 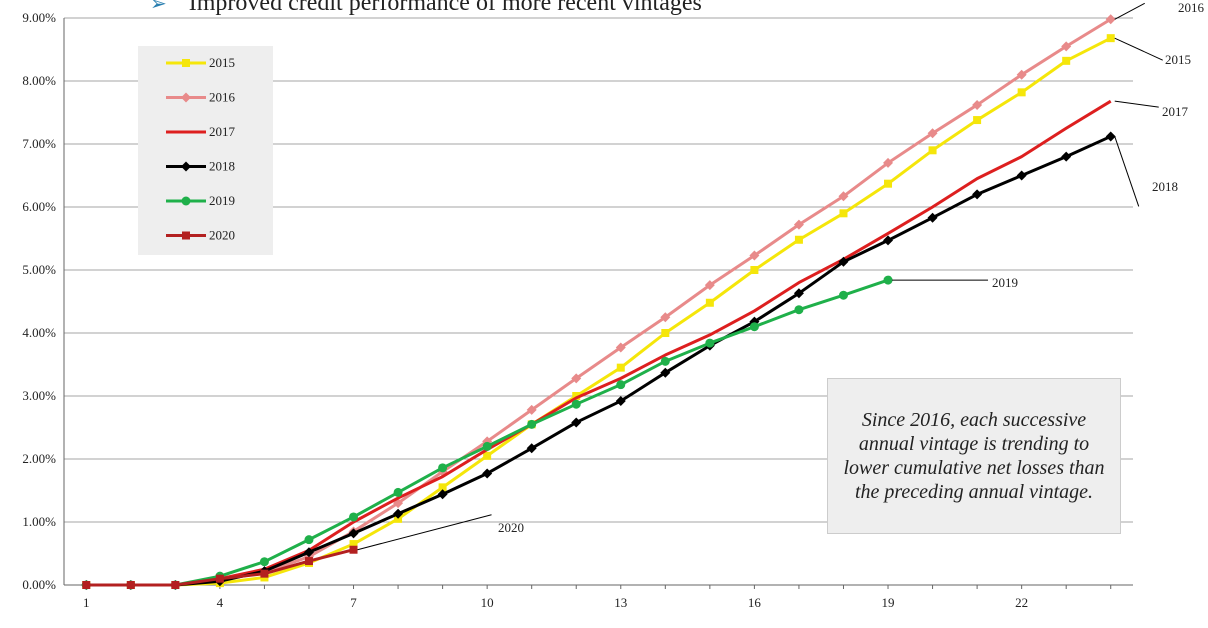 I want to click on x-tick-label: 4, so click(x=220, y=602).